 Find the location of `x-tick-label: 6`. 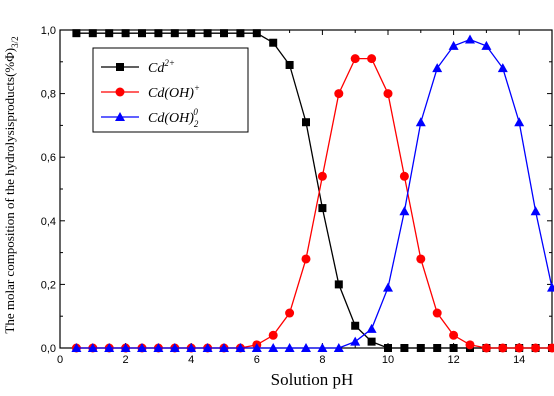

x-tick-label: 6 is located at coordinates (257, 360).